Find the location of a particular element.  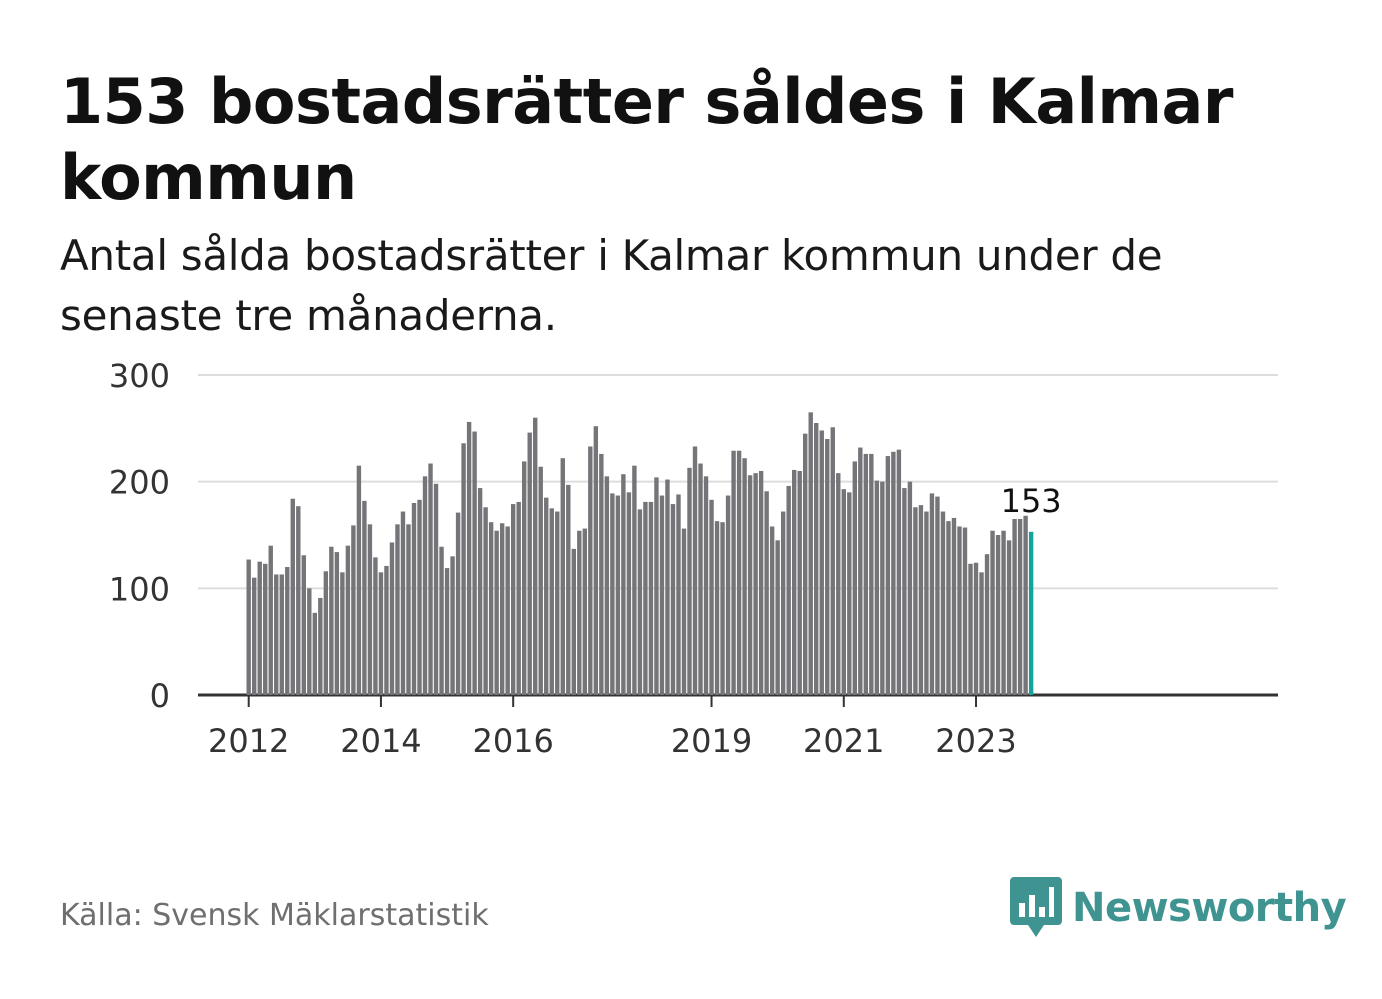

y-tick-label: 100 is located at coordinates (139, 589).